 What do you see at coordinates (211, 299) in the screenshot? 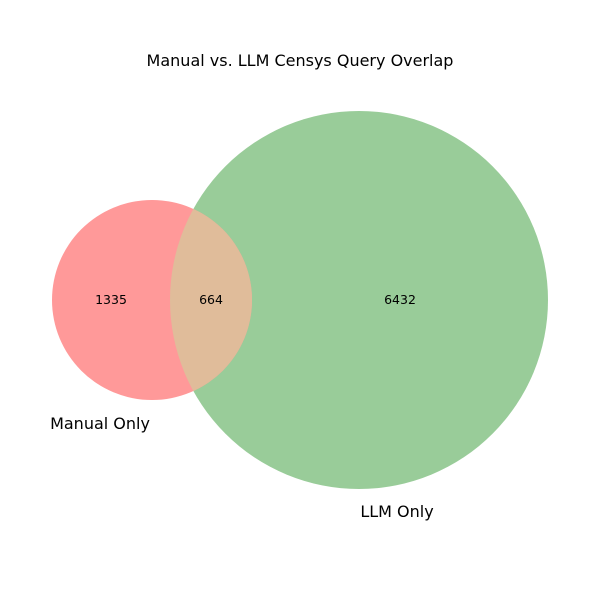
I see `intersection-count: 664` at bounding box center [211, 299].